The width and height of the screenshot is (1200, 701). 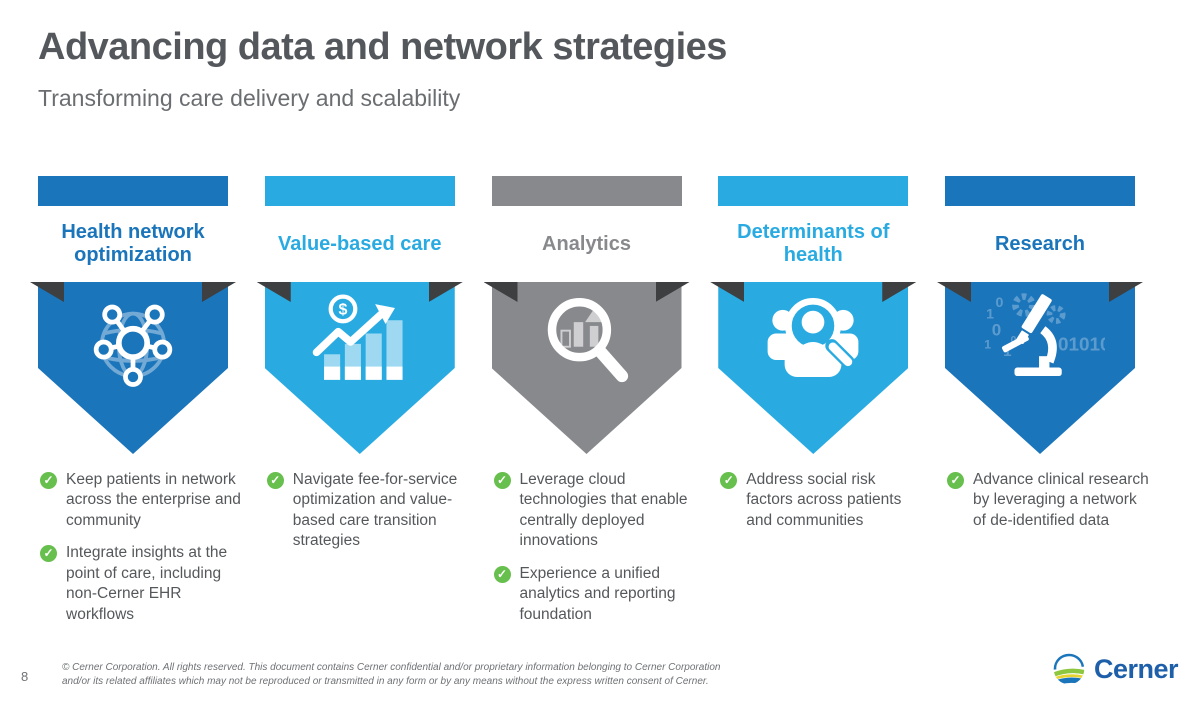 I want to click on column-title: Health network optimization, so click(x=133, y=243).